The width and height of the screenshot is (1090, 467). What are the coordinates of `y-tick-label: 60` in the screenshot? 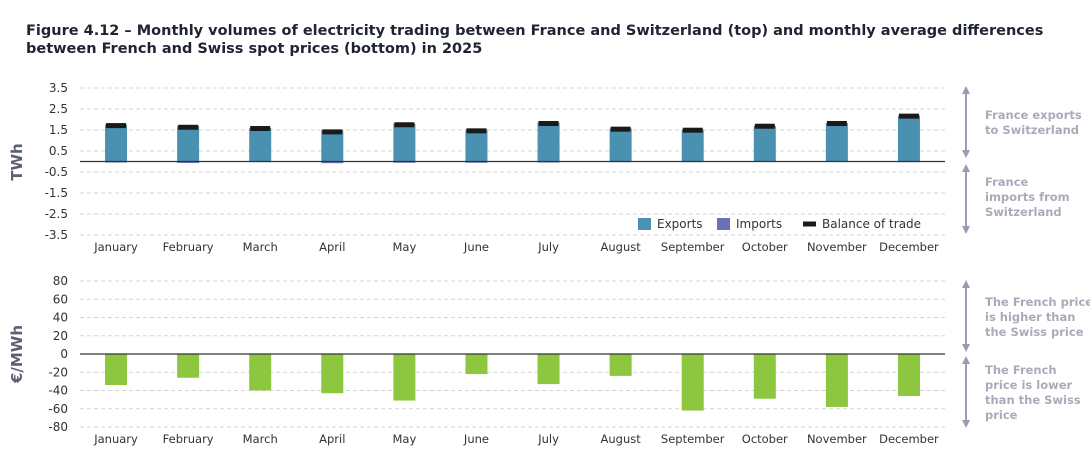 It's located at (60, 299).